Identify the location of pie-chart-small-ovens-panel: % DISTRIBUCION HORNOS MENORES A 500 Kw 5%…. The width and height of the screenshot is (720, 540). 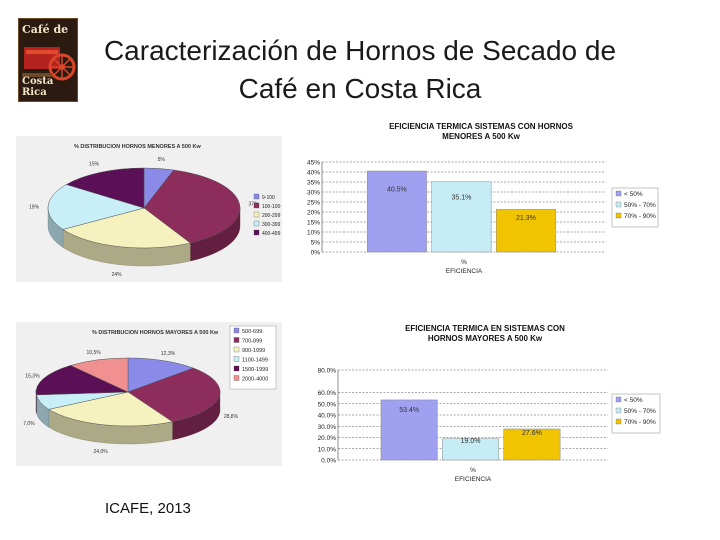
(149, 209).